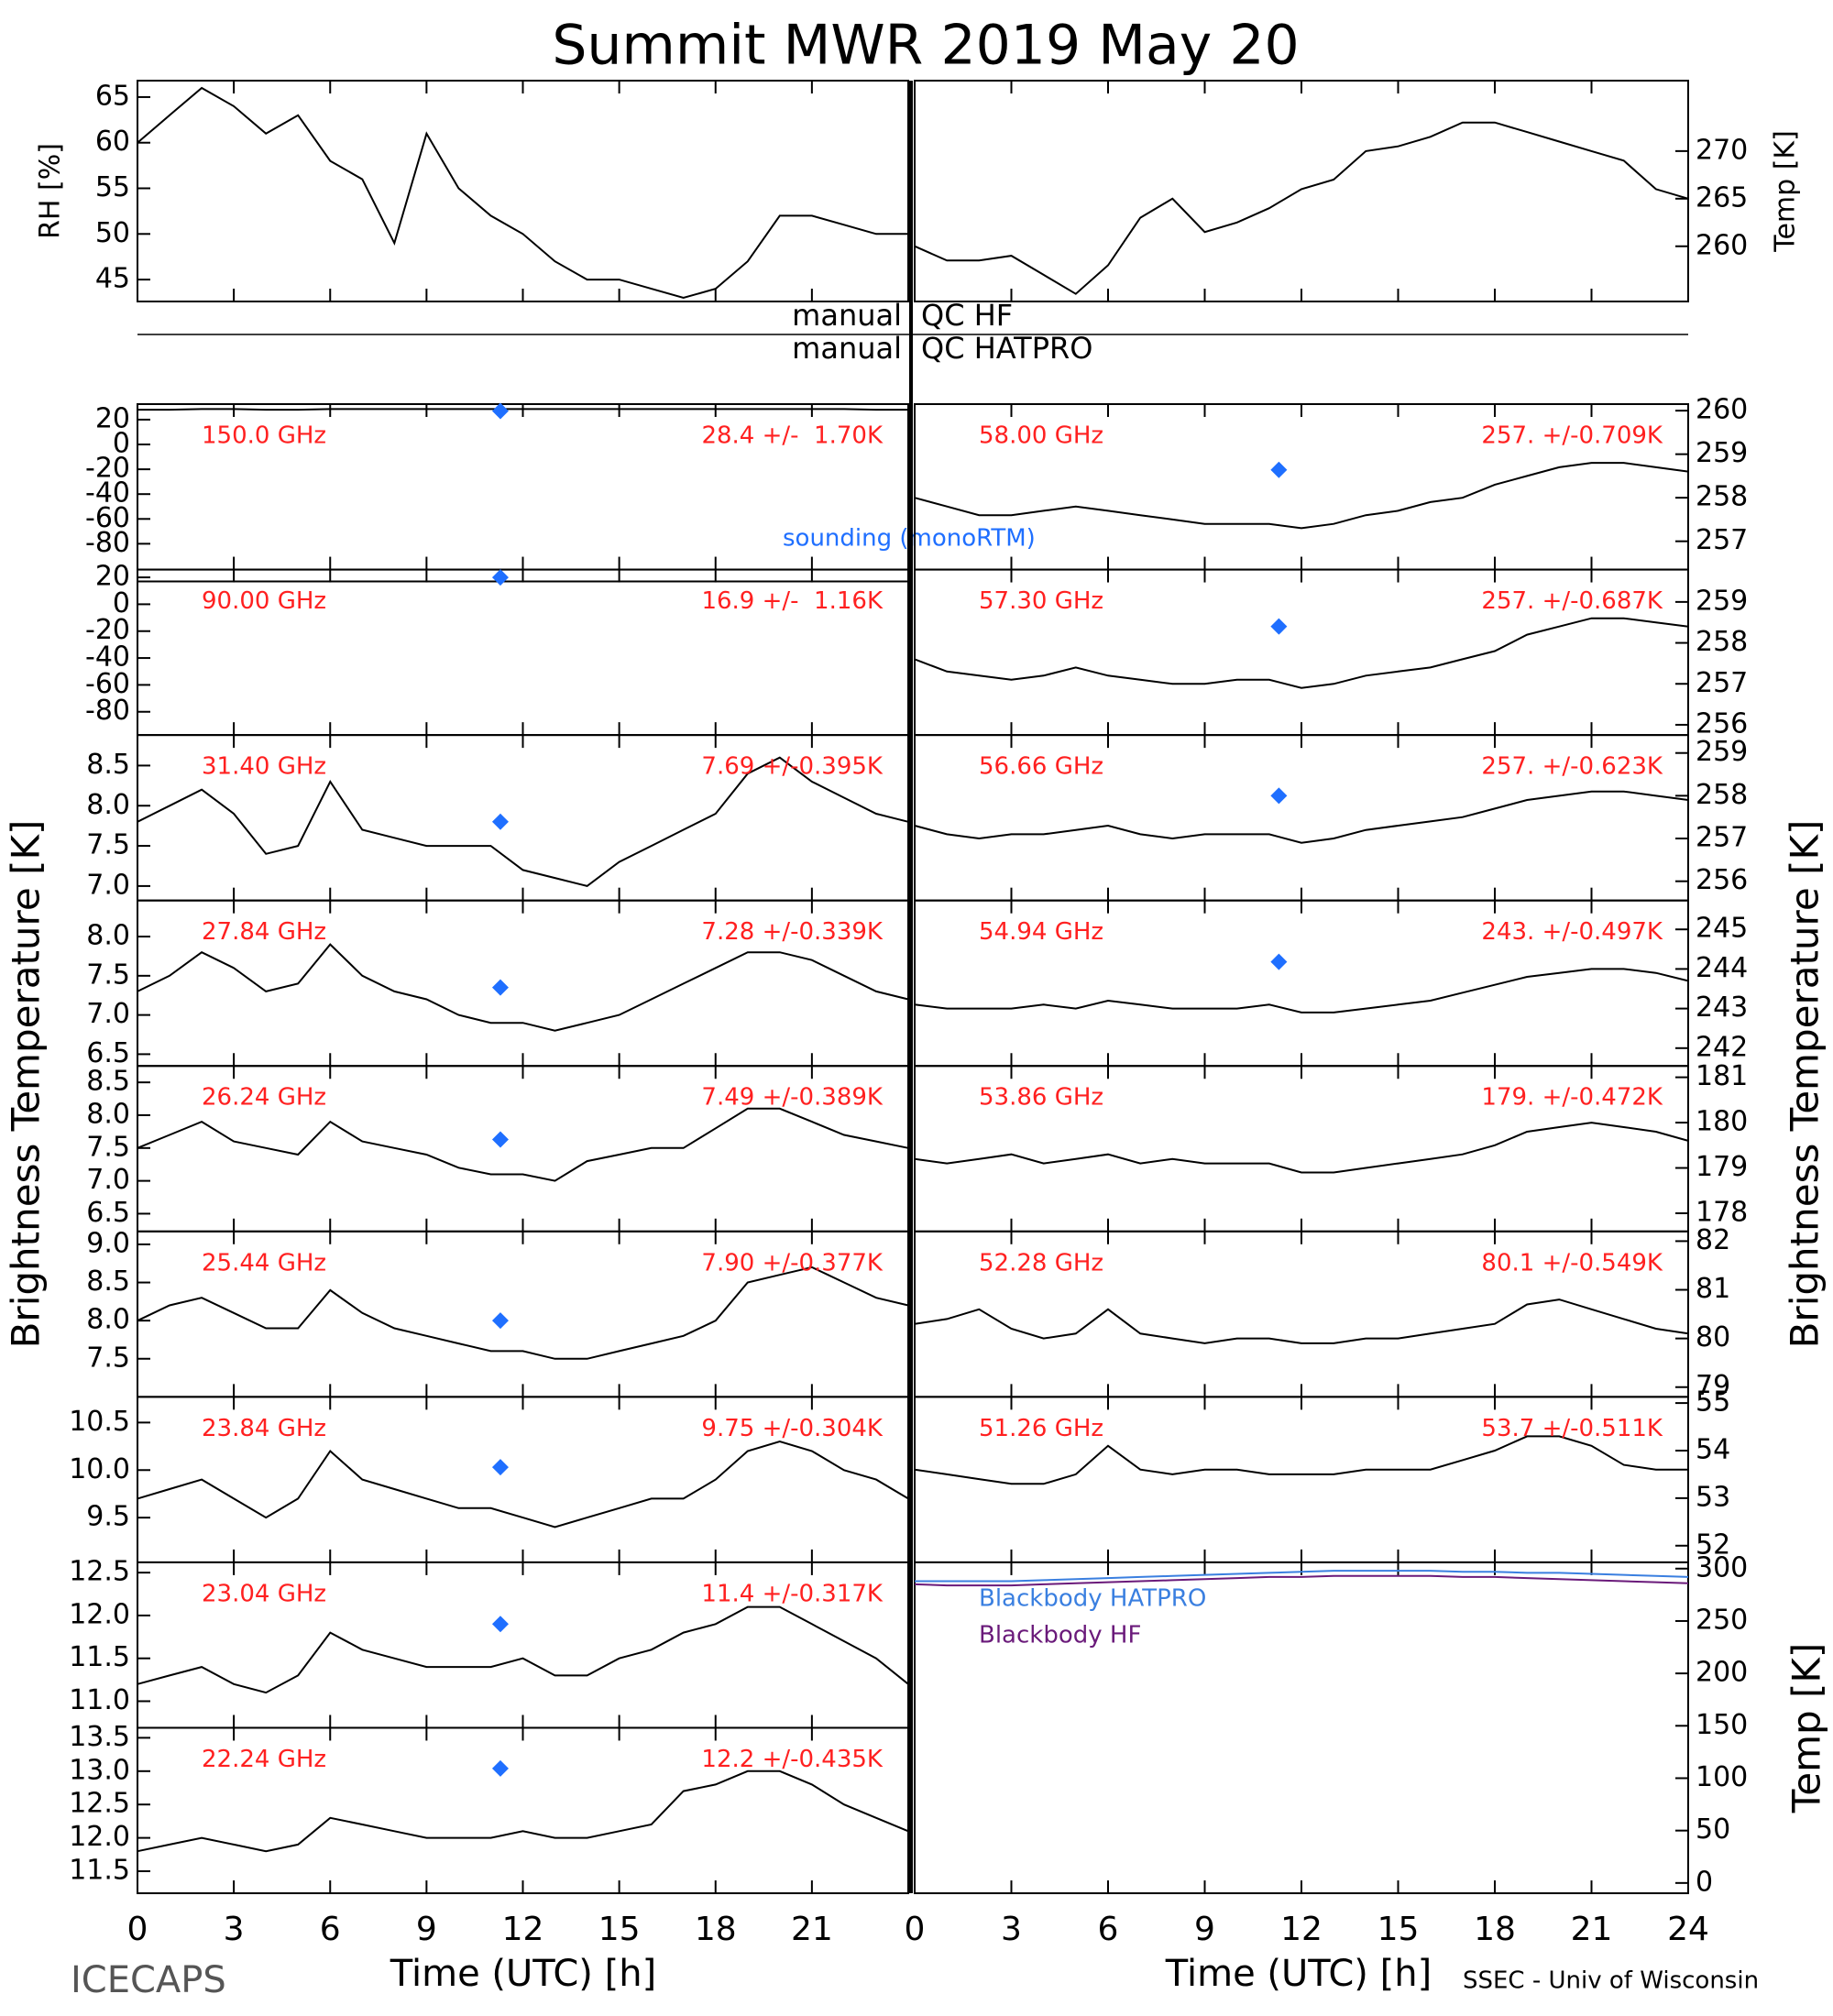 The image size is (1833, 2016). What do you see at coordinates (107, 469) in the screenshot?
I see `y-tick-label: -20` at bounding box center [107, 469].